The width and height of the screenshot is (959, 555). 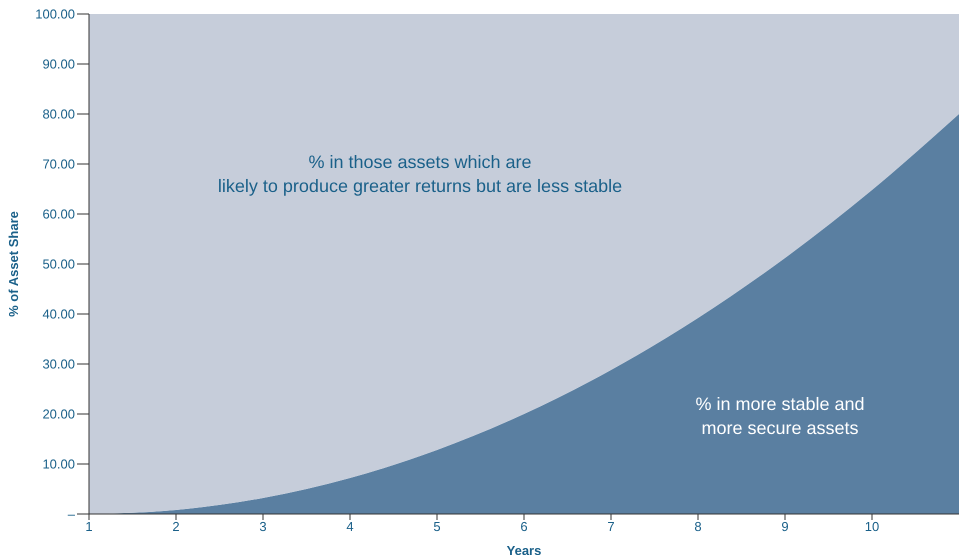 What do you see at coordinates (698, 526) in the screenshot?
I see `x-tick-label: 8` at bounding box center [698, 526].